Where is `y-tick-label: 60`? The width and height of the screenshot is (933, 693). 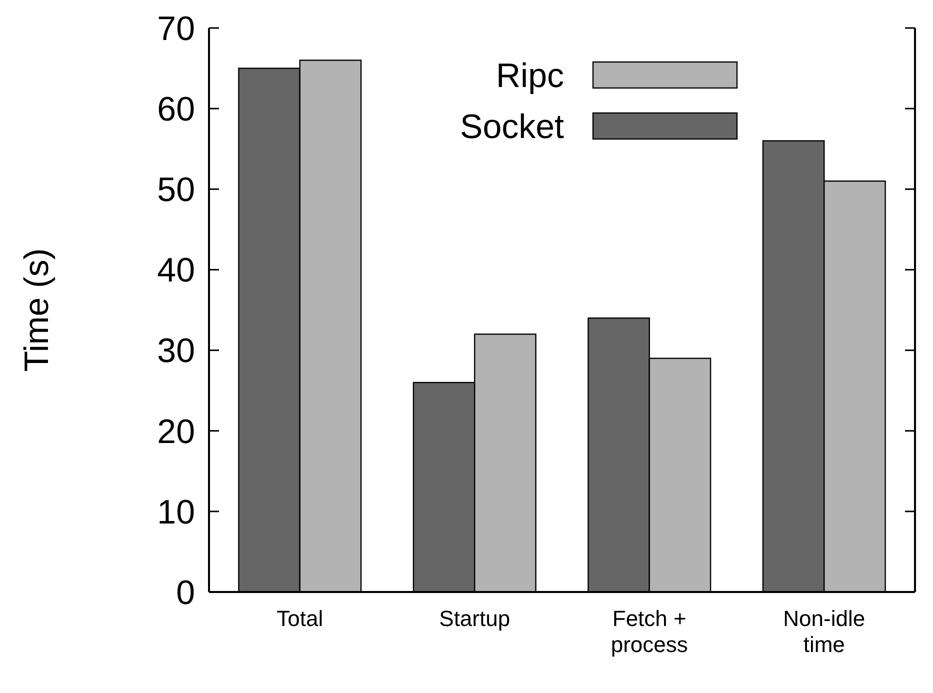
y-tick-label: 60 is located at coordinates (176, 109).